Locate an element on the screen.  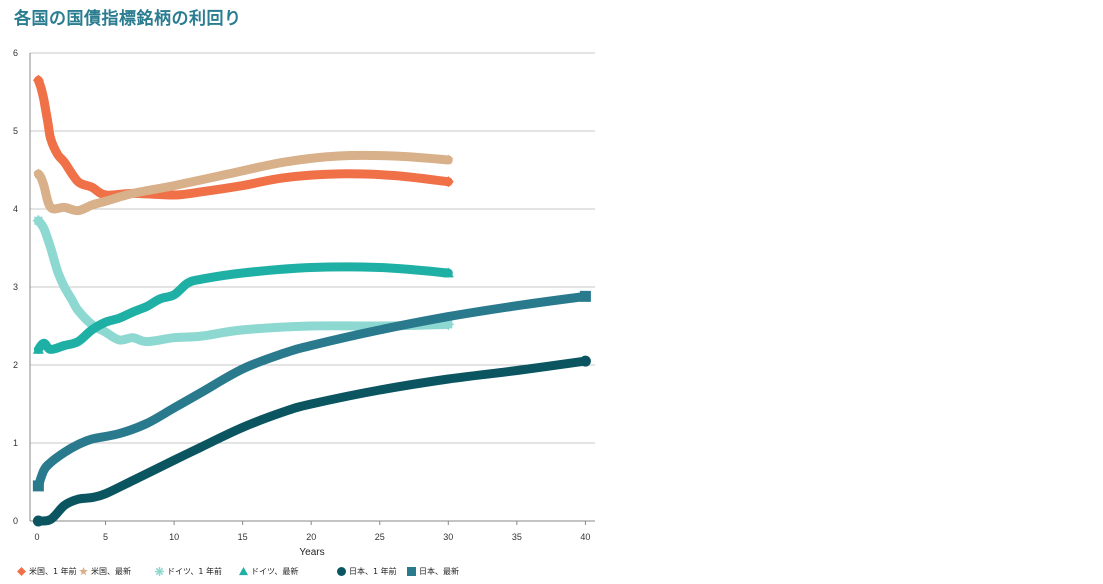
y-tick-label: 0 is located at coordinates (15, 521).